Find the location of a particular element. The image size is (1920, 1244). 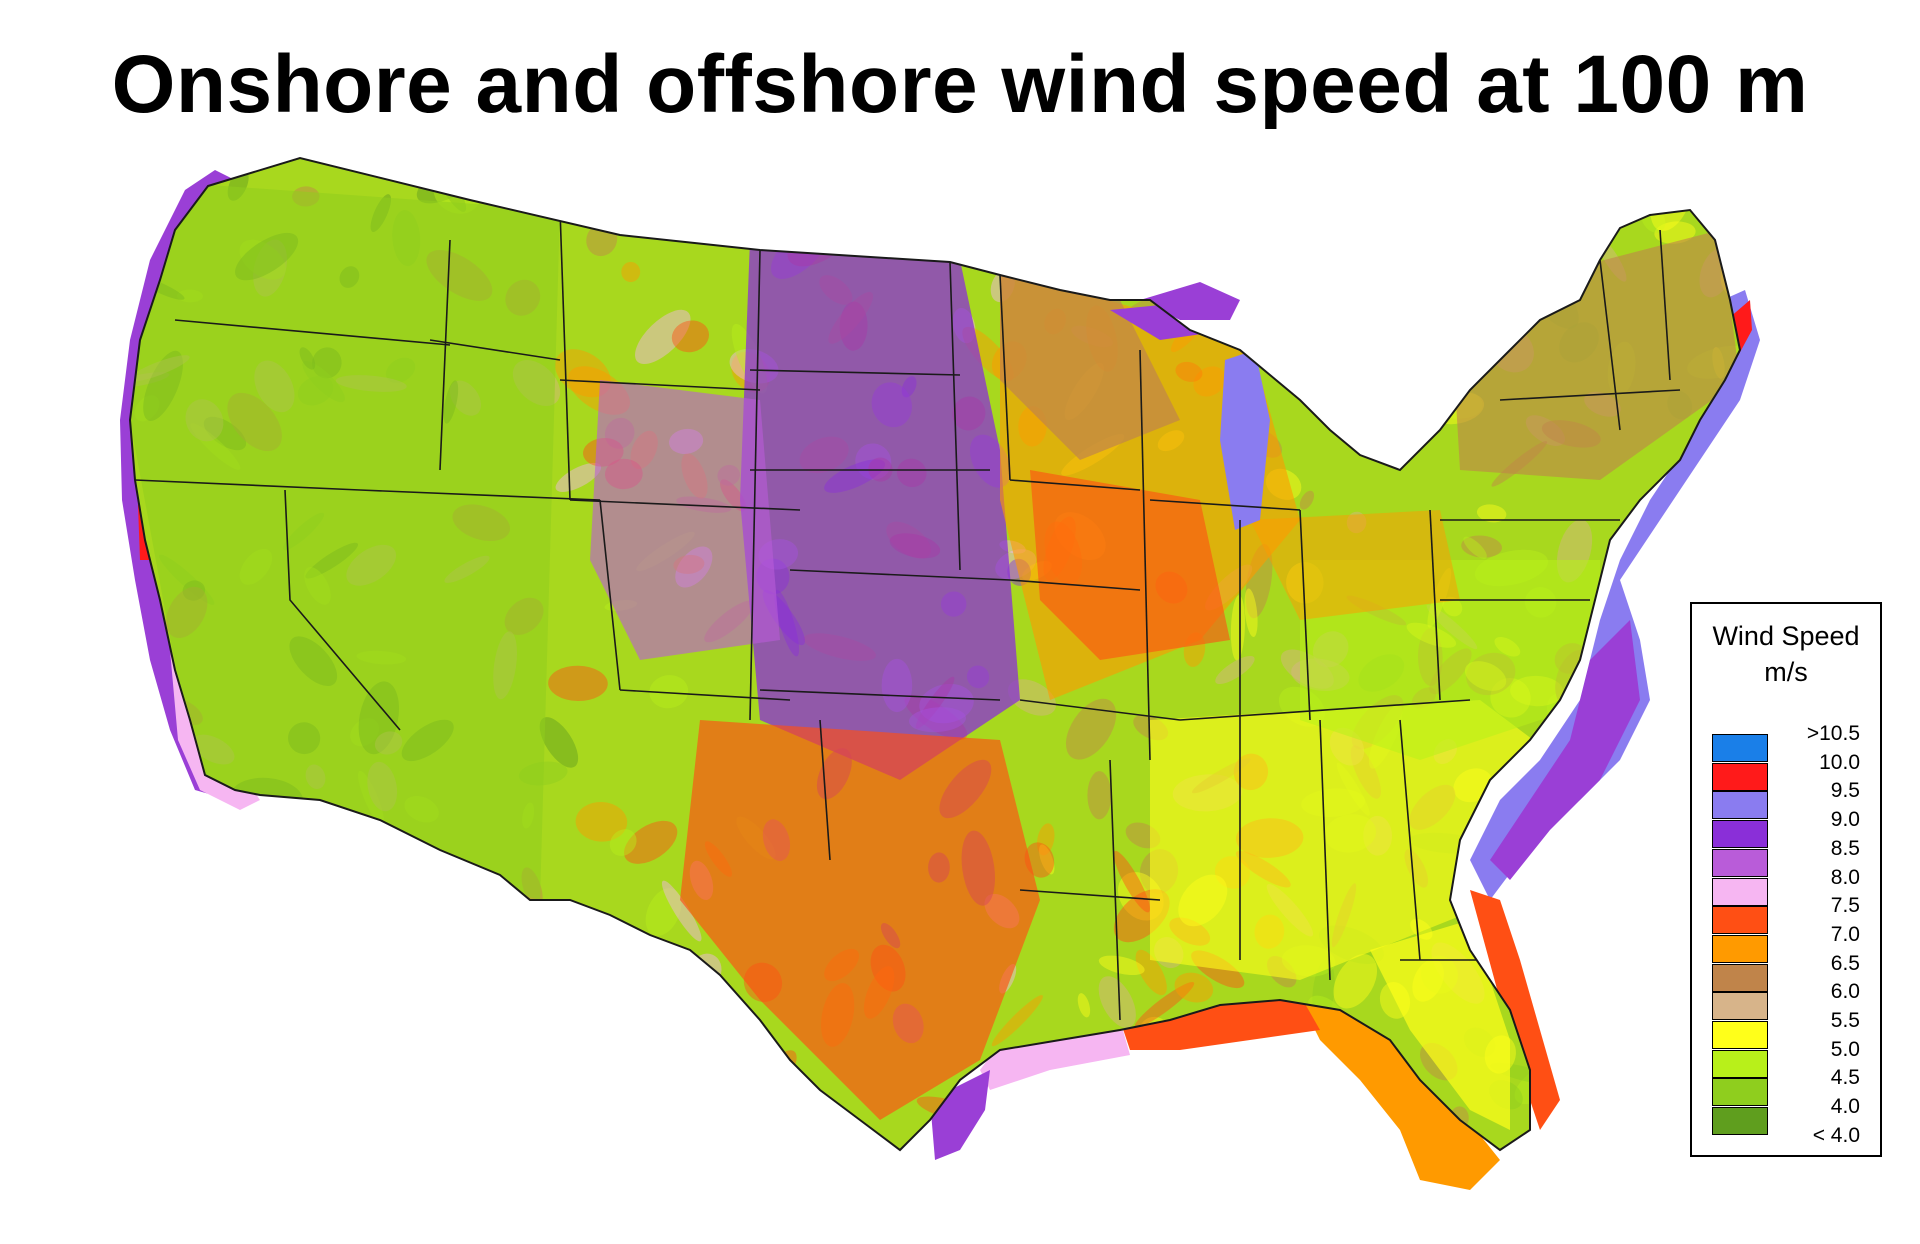

offshore-band-gulf-orange is located at coordinates (1400, 1095).